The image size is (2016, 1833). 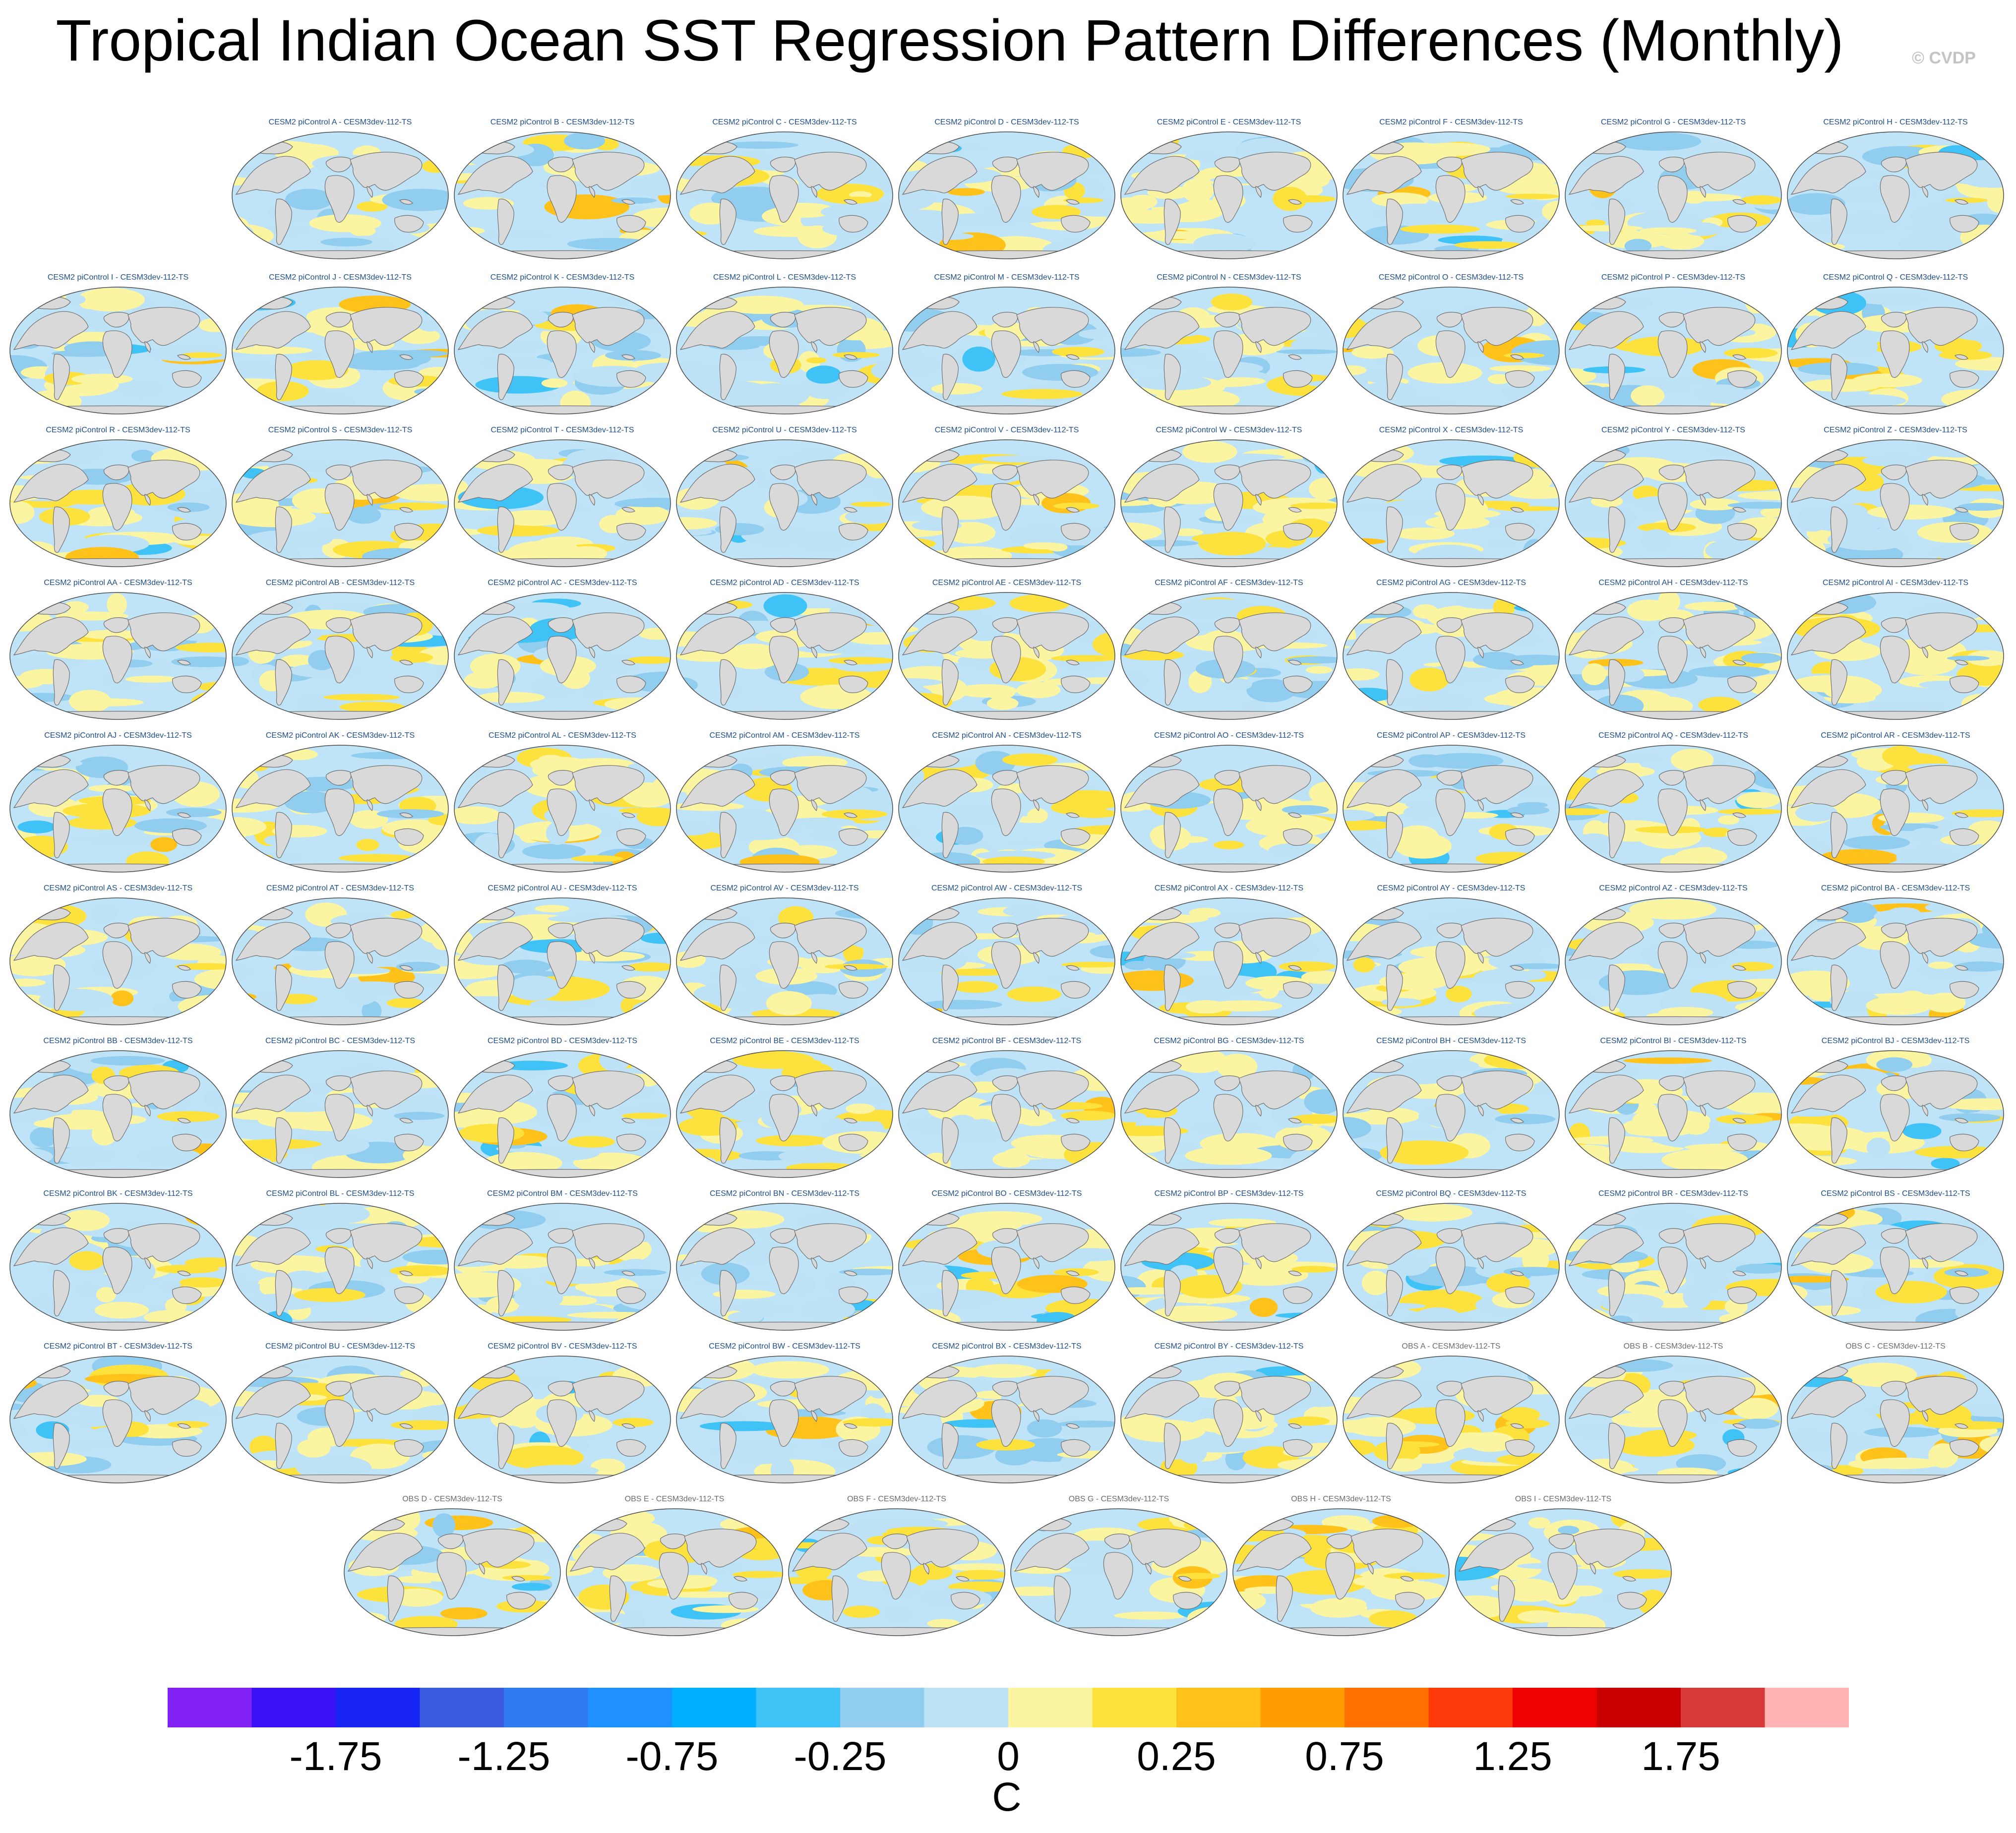 I want to click on panel-title: CESM2 piControl I - CESM3dev-112-TS, so click(x=118, y=277).